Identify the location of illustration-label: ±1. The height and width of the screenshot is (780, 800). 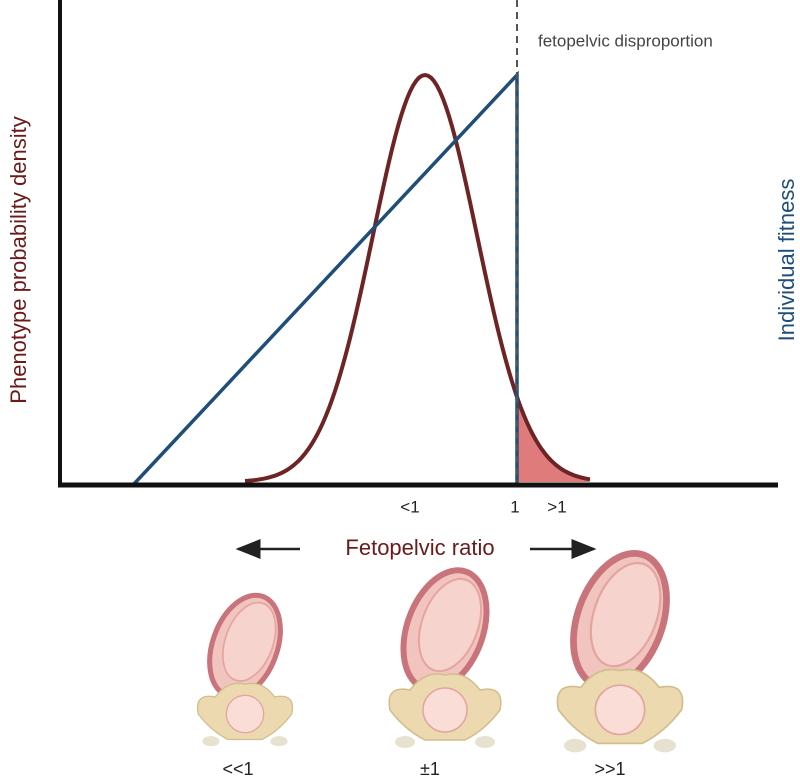
(430, 769).